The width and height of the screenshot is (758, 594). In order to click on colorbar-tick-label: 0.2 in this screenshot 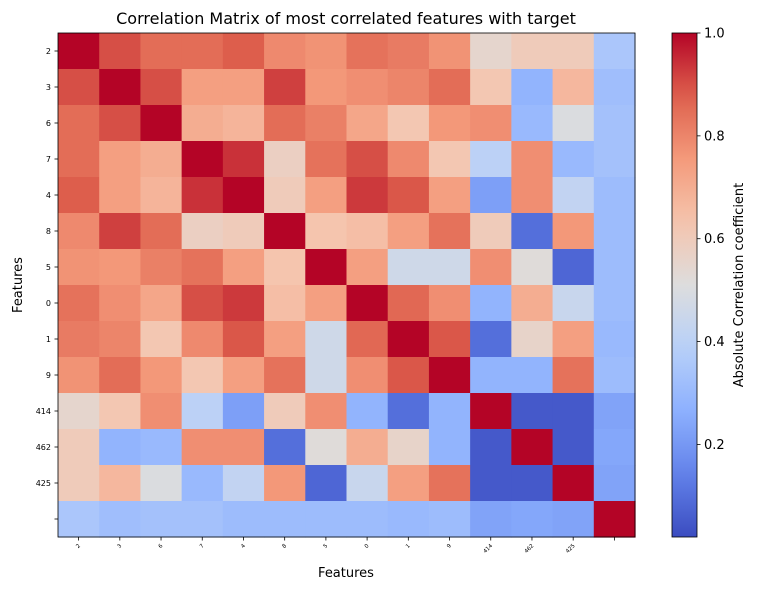, I will do `click(714, 445)`.